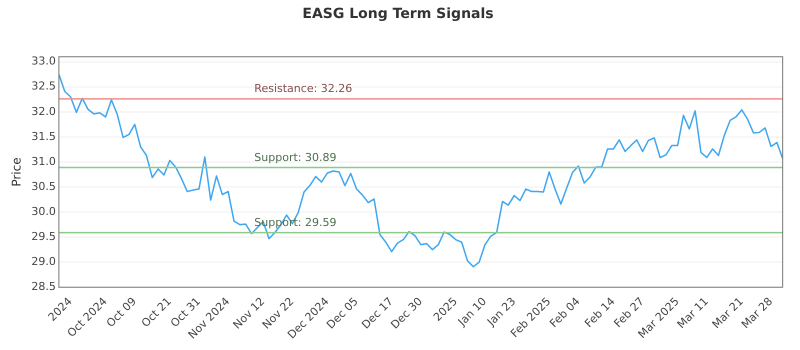 The image size is (800, 350). I want to click on y-axis-title: Price, so click(16, 172).